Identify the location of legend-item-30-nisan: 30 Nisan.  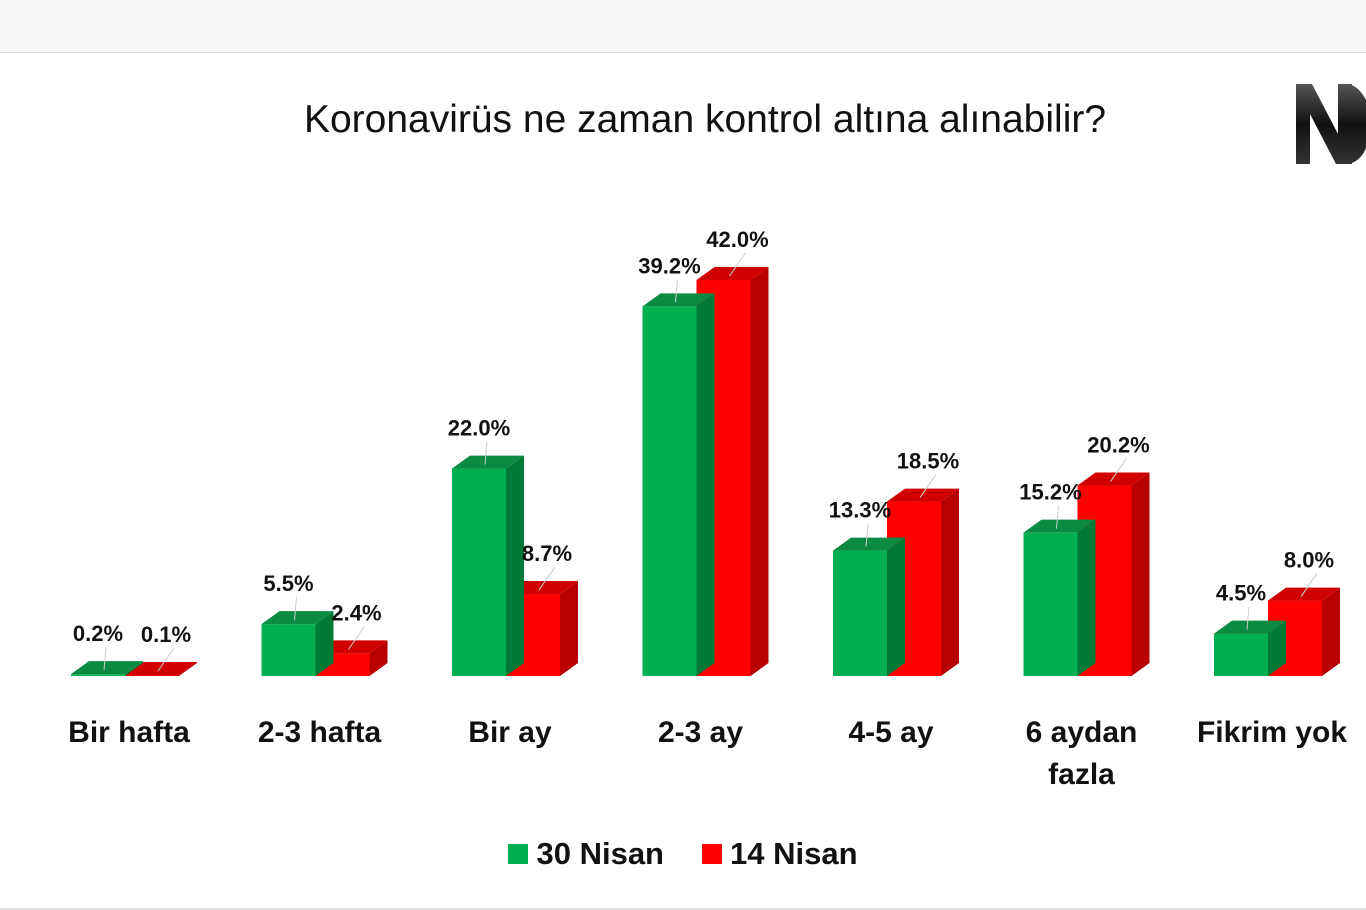
(586, 854).